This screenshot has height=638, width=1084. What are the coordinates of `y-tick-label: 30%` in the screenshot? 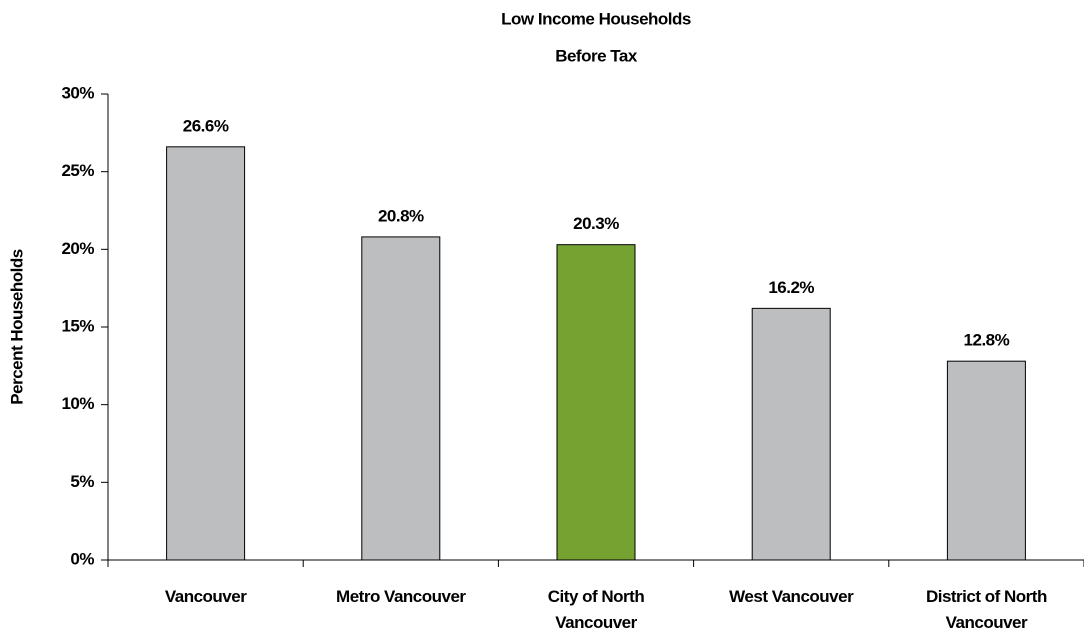 It's located at (77, 92).